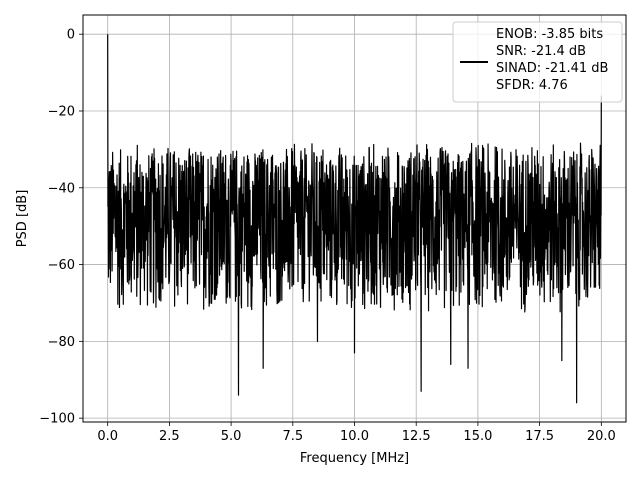  I want to click on y-tick-label: 0, so click(71, 35).